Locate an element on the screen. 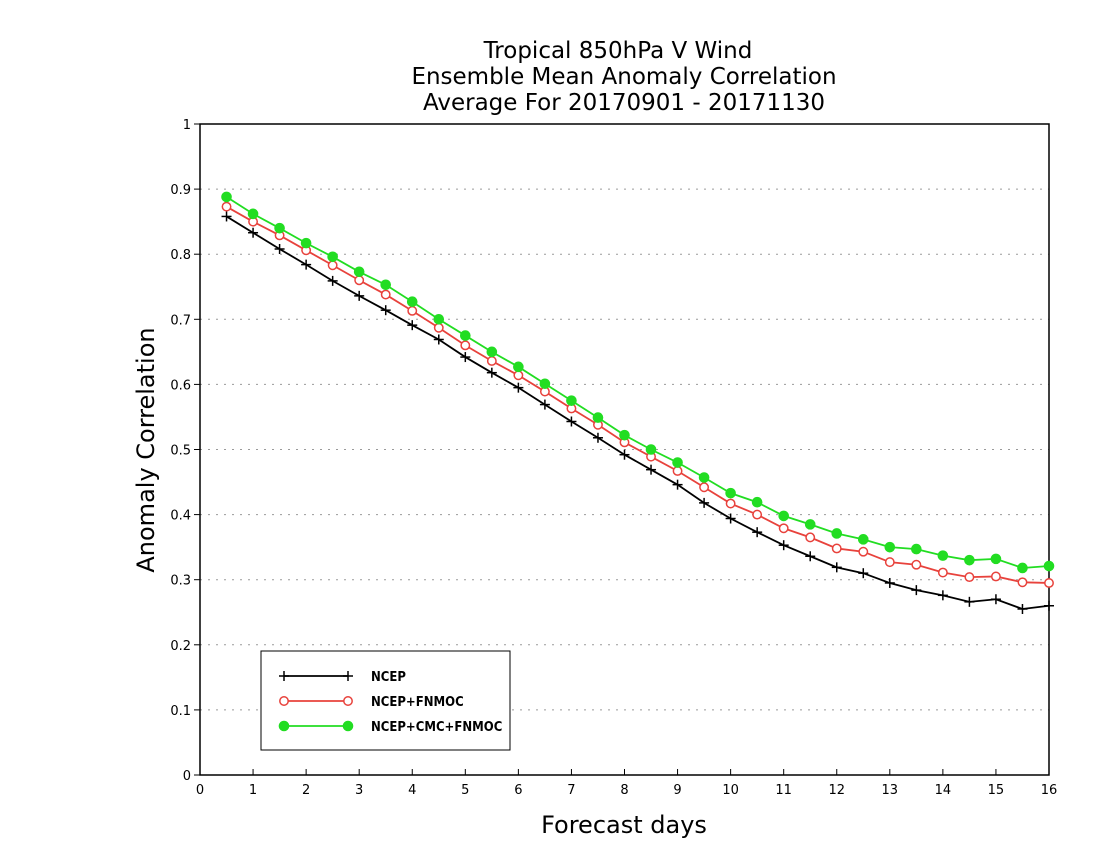 This screenshot has width=1100, height=850. chart-title-line-2: Ensemble Mean Anomaly Correlation is located at coordinates (623, 77).